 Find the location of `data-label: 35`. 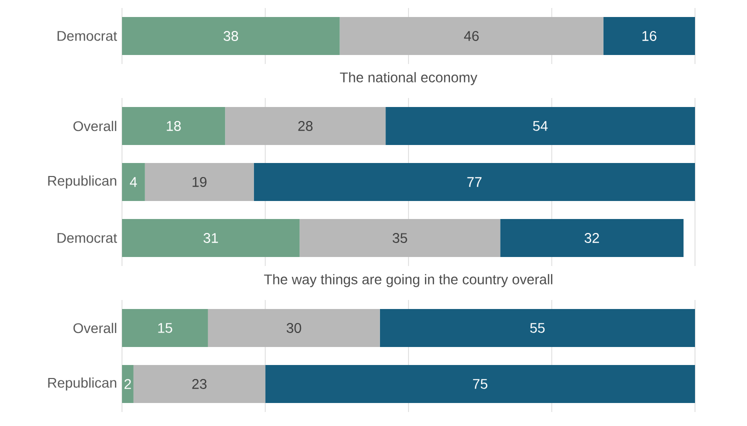

data-label: 35 is located at coordinates (400, 238).